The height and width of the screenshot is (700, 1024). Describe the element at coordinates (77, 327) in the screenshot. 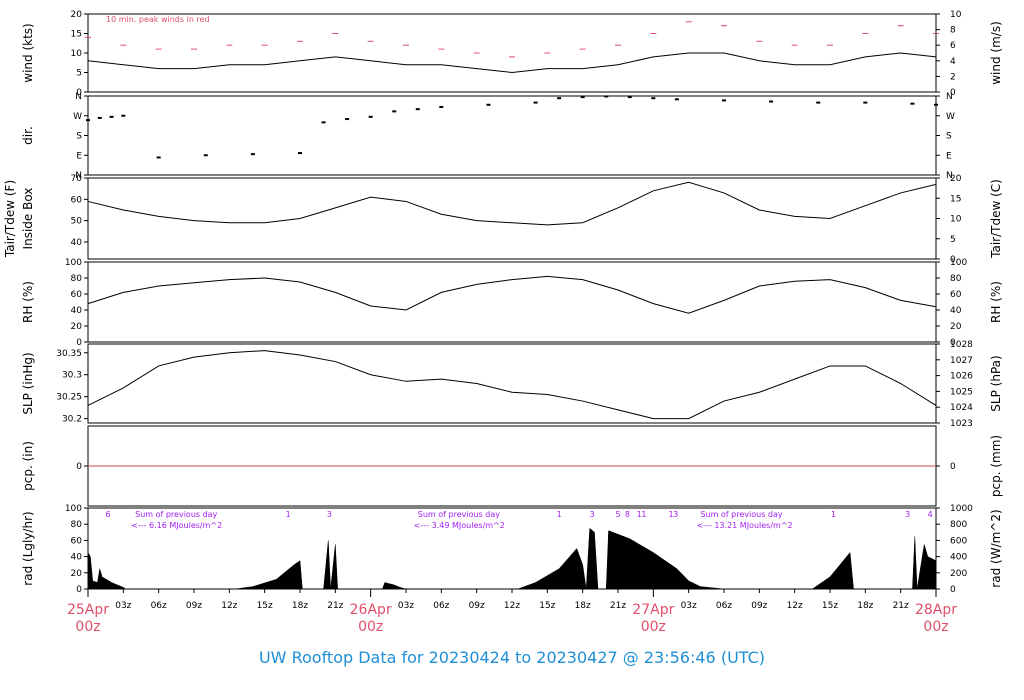

I see `y-tick-label: 20` at that location.